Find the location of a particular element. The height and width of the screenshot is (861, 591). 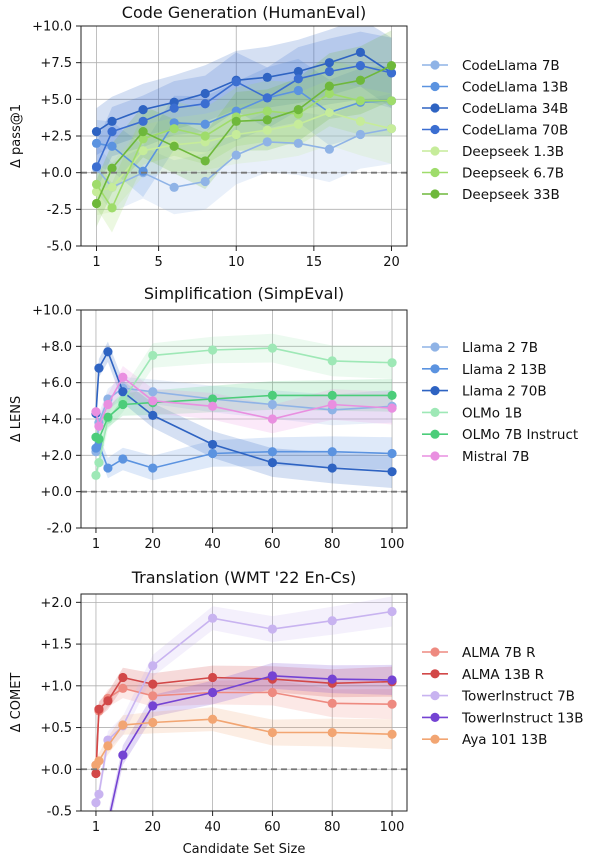

legend-label: Deepseek 1.3B is located at coordinates (513, 152).